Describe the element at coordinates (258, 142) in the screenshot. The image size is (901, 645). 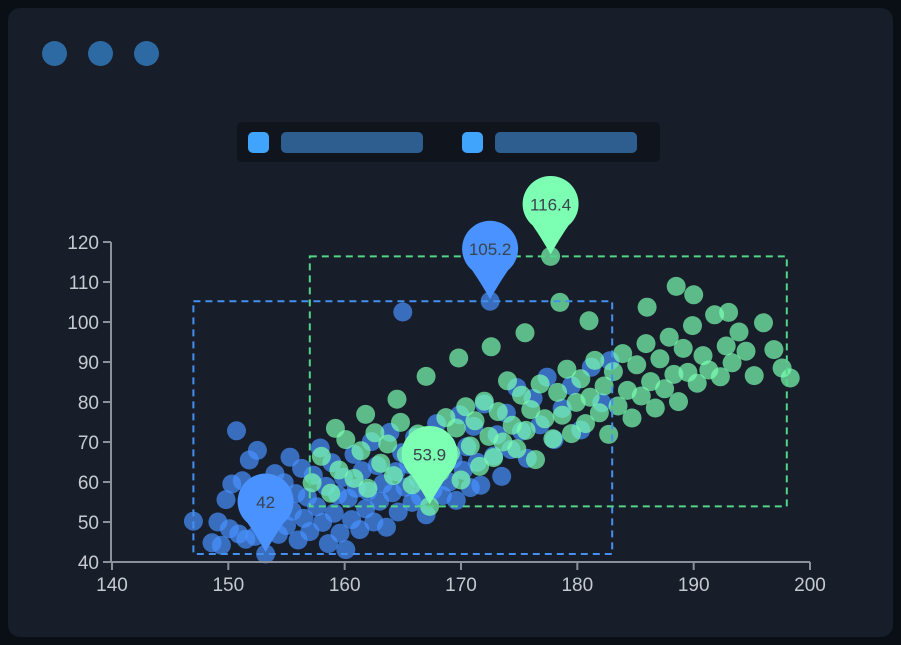
I see `legend-swatch-icon` at that location.